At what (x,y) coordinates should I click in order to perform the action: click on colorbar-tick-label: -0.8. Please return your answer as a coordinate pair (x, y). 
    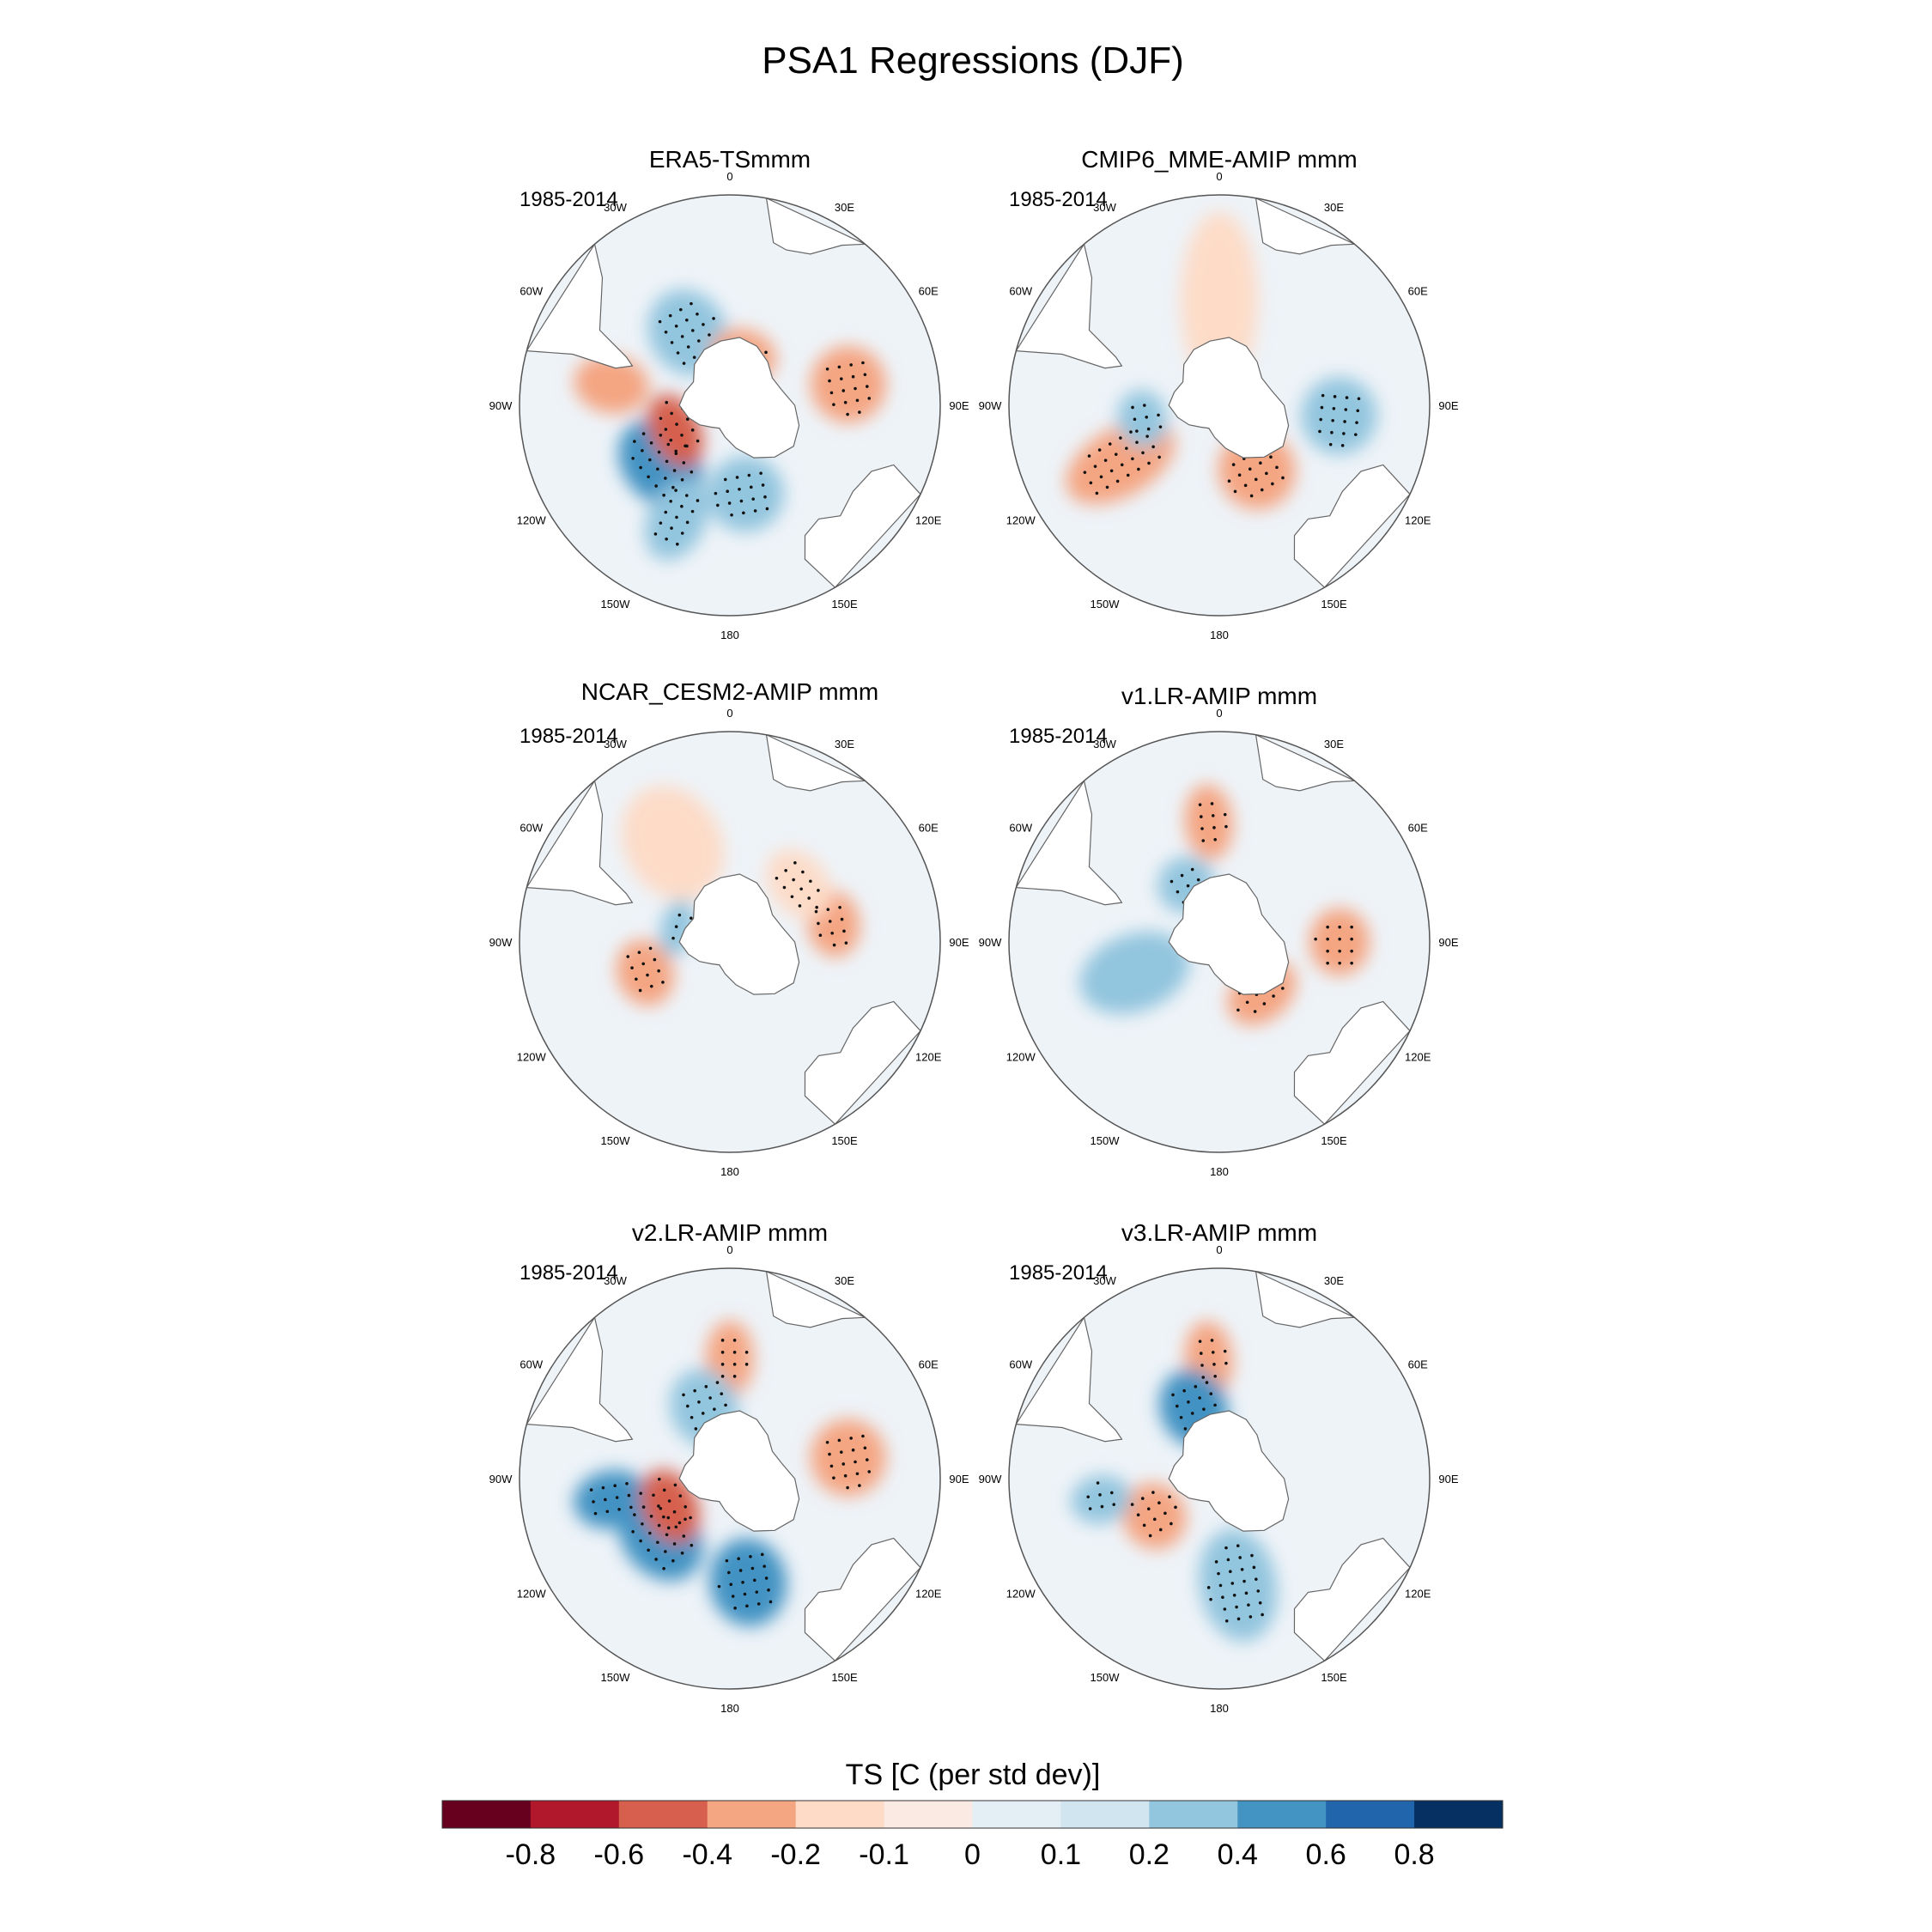
    Looking at the image, I should click on (531, 1855).